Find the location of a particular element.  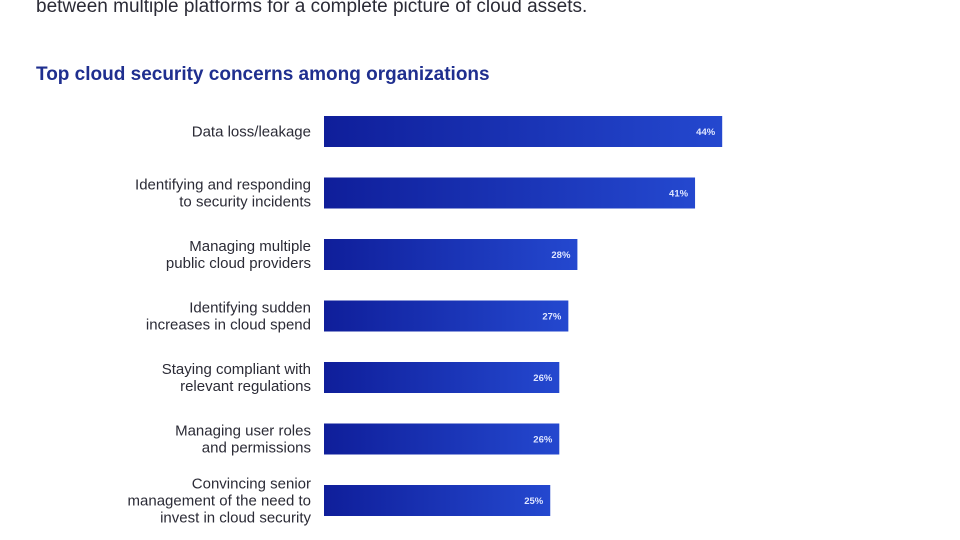

category-label-line: to security incidents is located at coordinates (245, 202).